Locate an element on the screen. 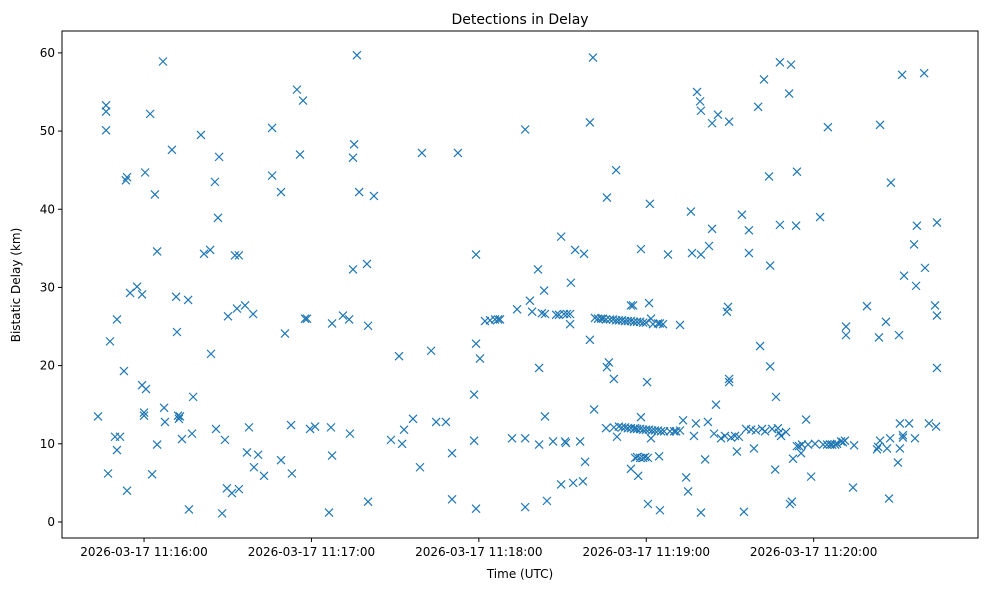 The height and width of the screenshot is (594, 989). x-tick-label: 2026-03-17 11:18:00 is located at coordinates (478, 552).